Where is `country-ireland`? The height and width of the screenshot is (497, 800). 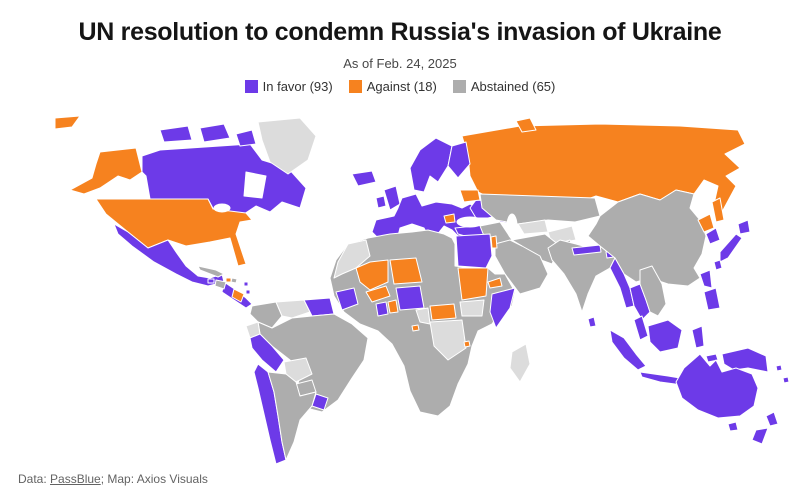
country-ireland is located at coordinates (381, 202).